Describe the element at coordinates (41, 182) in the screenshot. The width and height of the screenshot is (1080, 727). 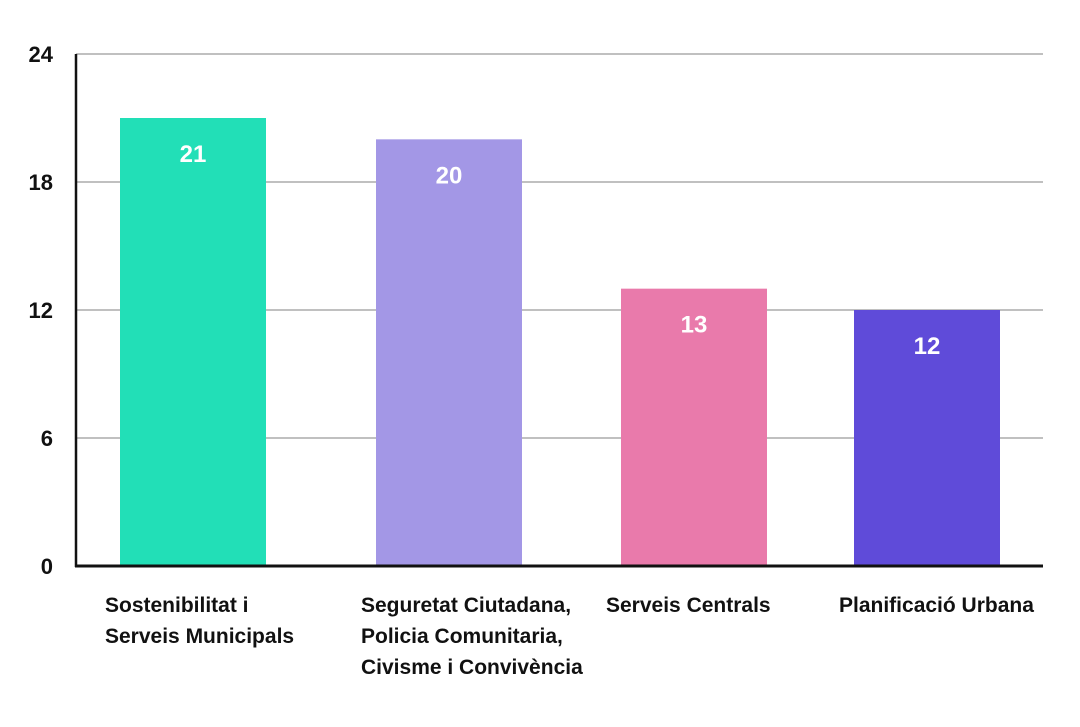
I see `y-tick-label: 18` at that location.